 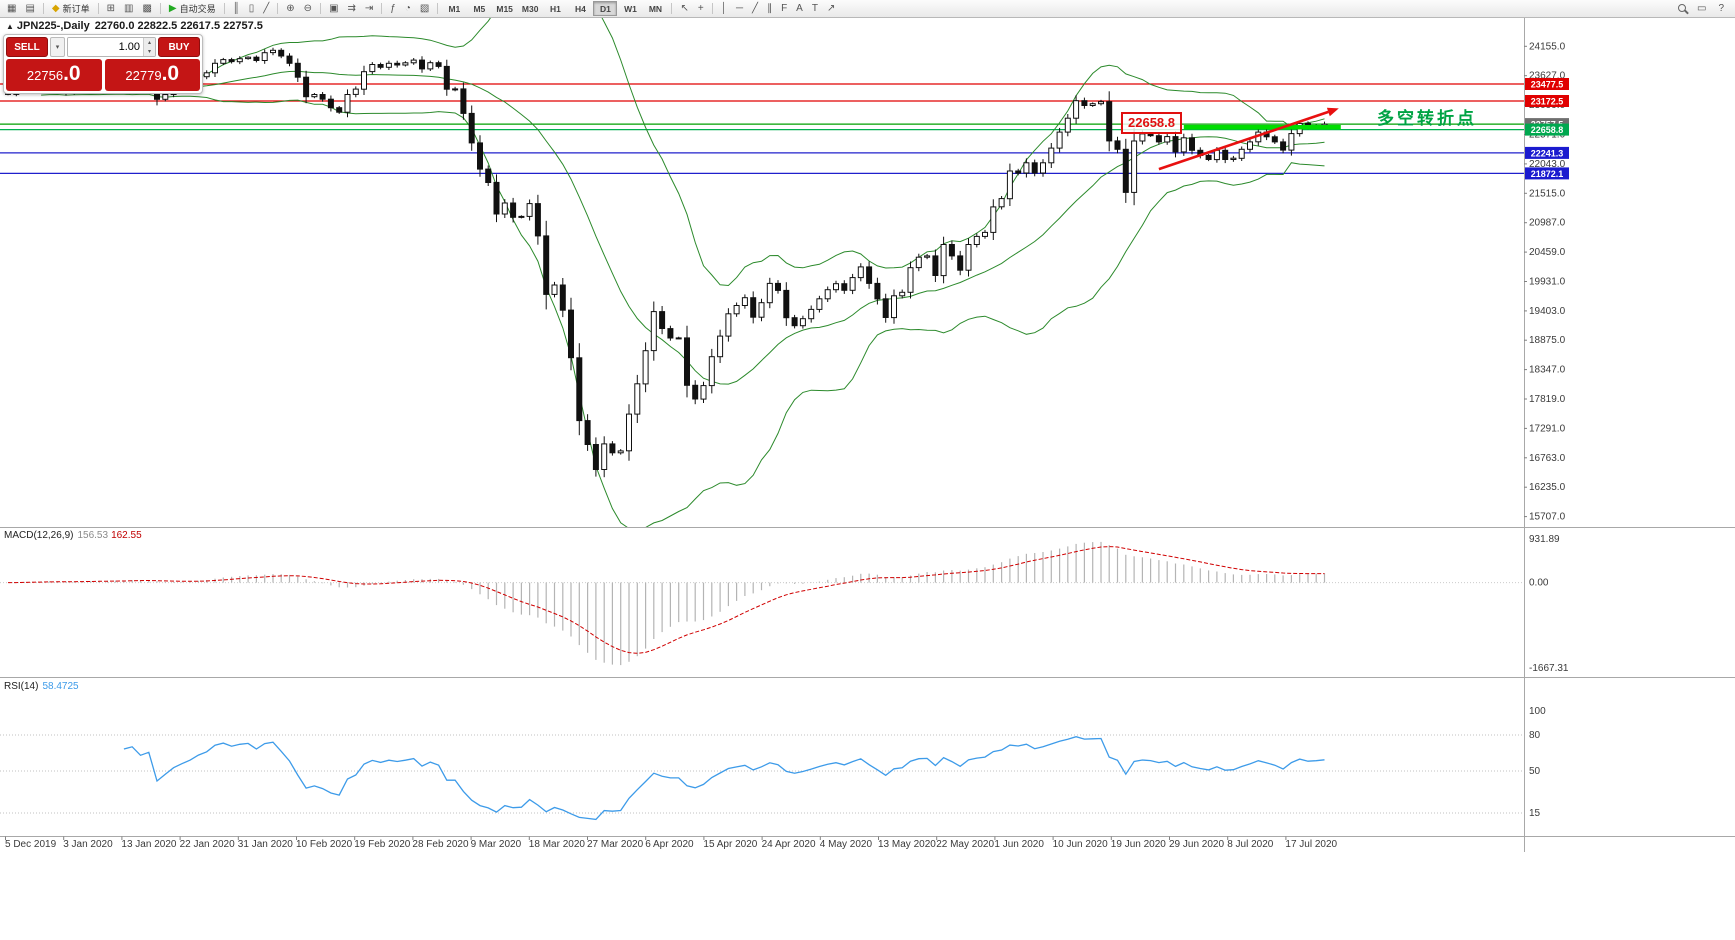 I want to click on sell-price: 22756.0, so click(x=54, y=75).